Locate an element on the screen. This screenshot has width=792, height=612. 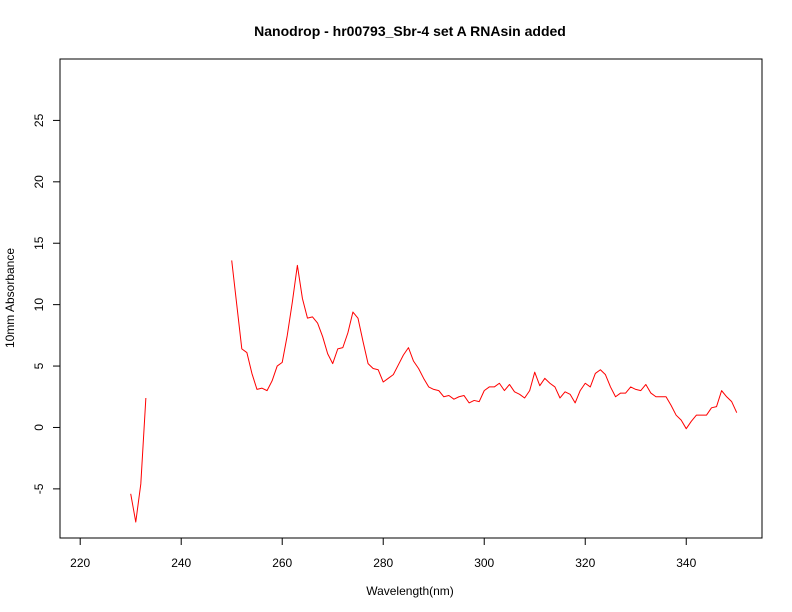
y-axis: -5 0 5 10 15 20 25 is located at coordinates (46, 303).